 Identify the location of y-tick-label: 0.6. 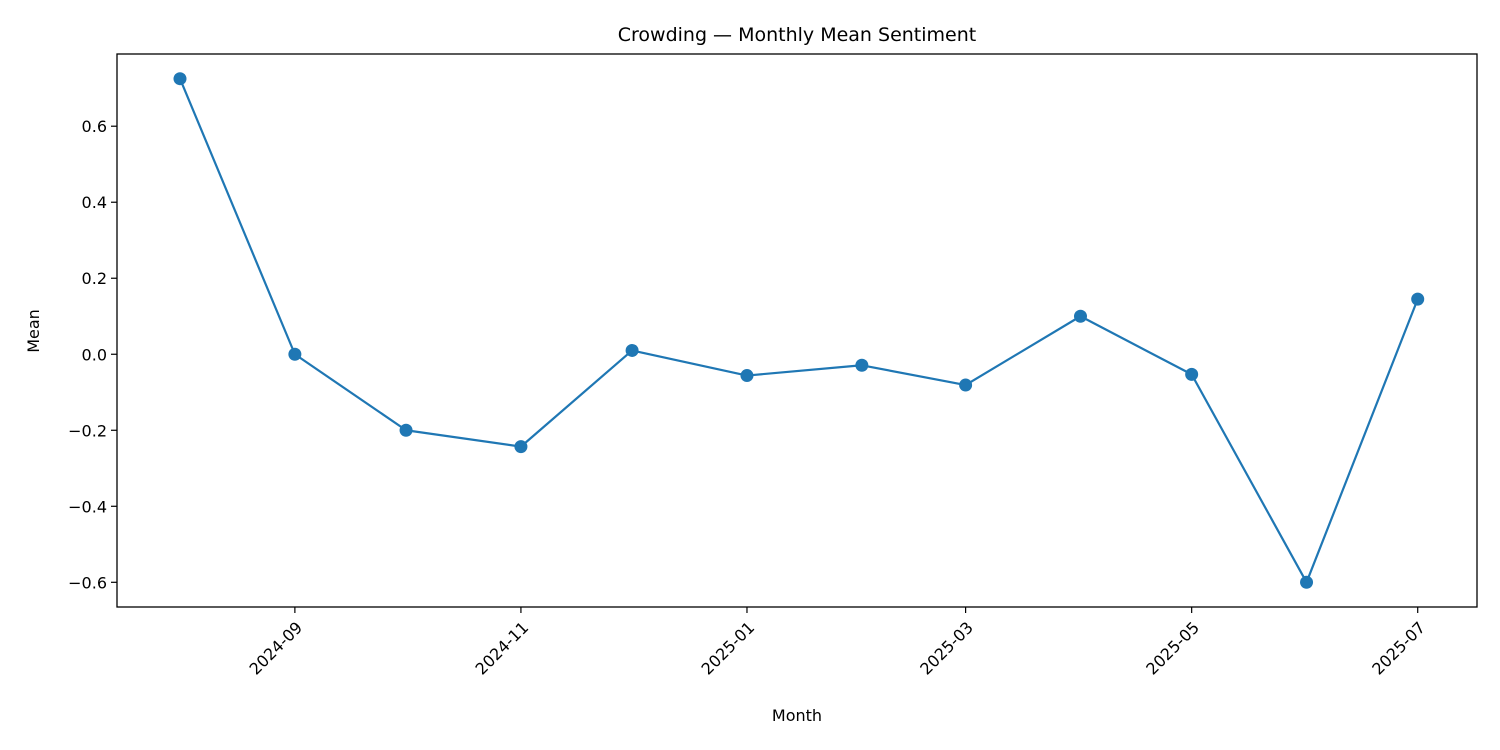
(94, 126).